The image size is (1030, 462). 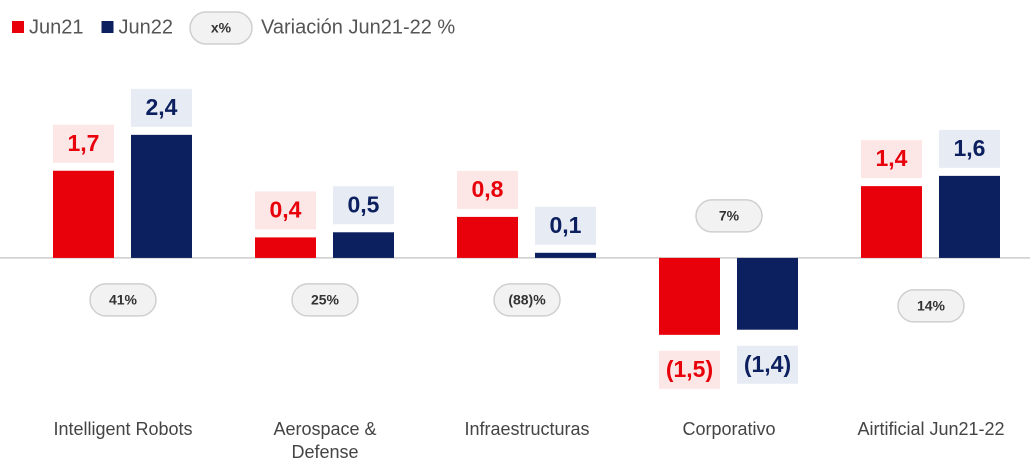 I want to click on x-tick-label: Infraestructuras, so click(x=526, y=429).